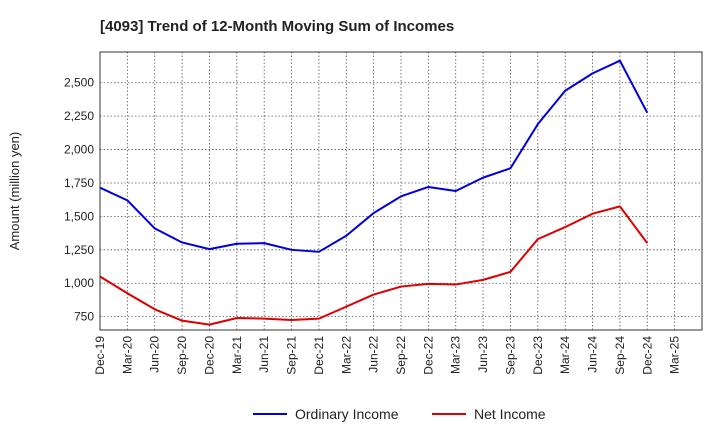  What do you see at coordinates (538, 355) in the screenshot?
I see `x-tick-label: Dec-23` at bounding box center [538, 355].